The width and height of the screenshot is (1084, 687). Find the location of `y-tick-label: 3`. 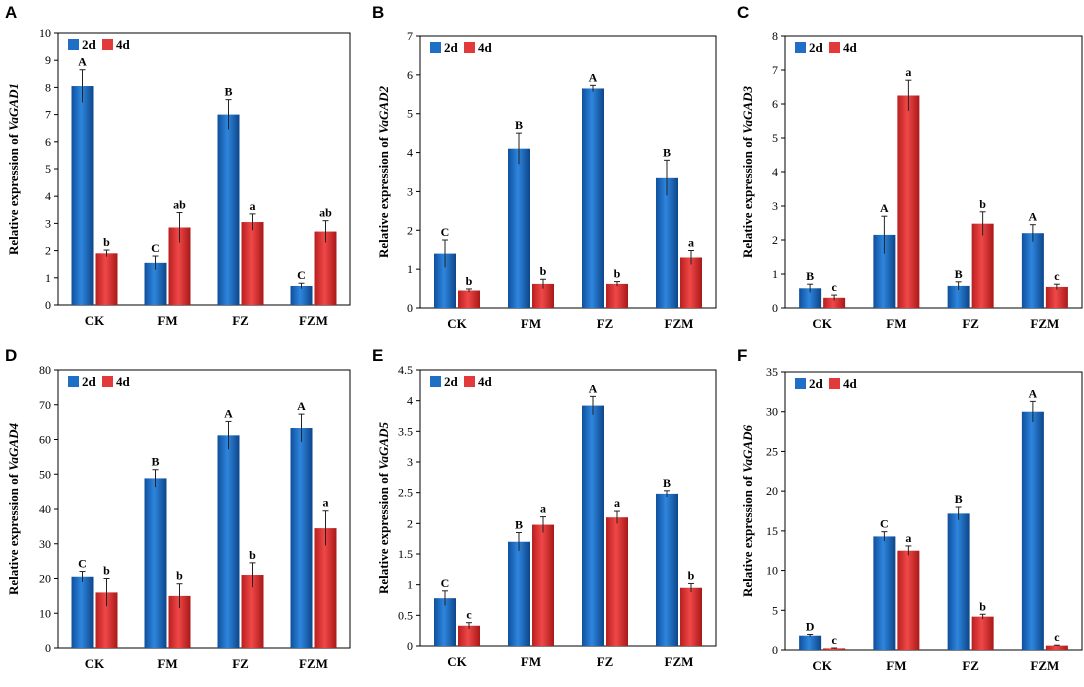

y-tick-label: 3 is located at coordinates (410, 462).